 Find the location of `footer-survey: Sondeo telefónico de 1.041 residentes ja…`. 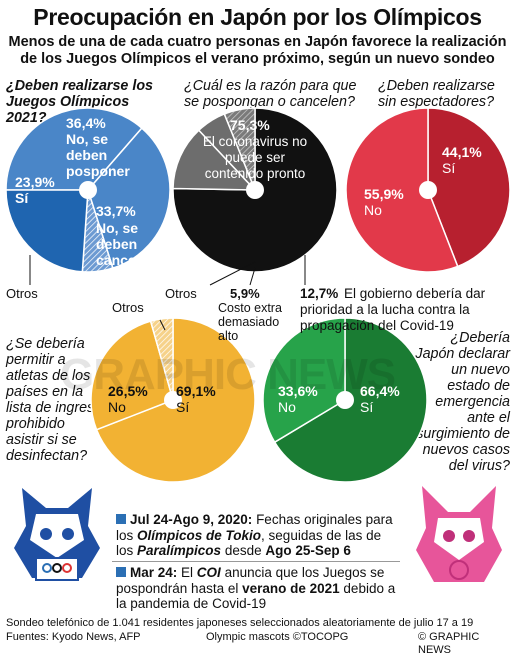

footer-survey: Sondeo telefónico de 1.041 residentes ja… is located at coordinates (240, 623).